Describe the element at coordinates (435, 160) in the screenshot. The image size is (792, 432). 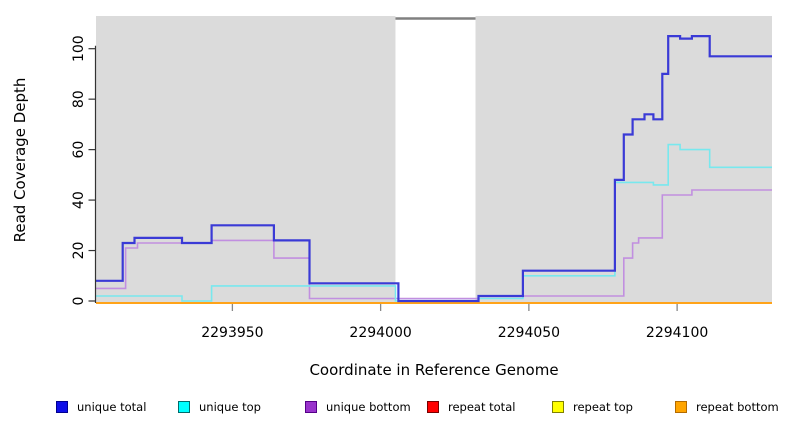
I see `masked-region` at that location.